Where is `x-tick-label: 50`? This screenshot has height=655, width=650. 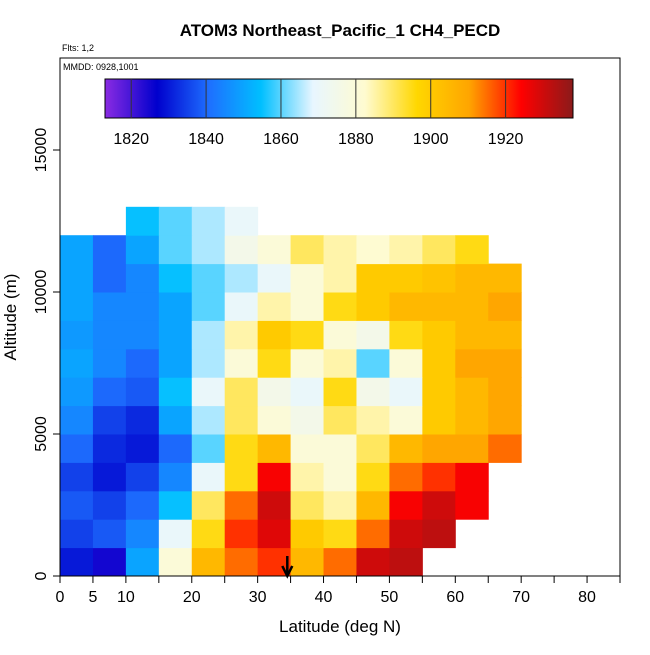 x-tick-label: 50 is located at coordinates (390, 597).